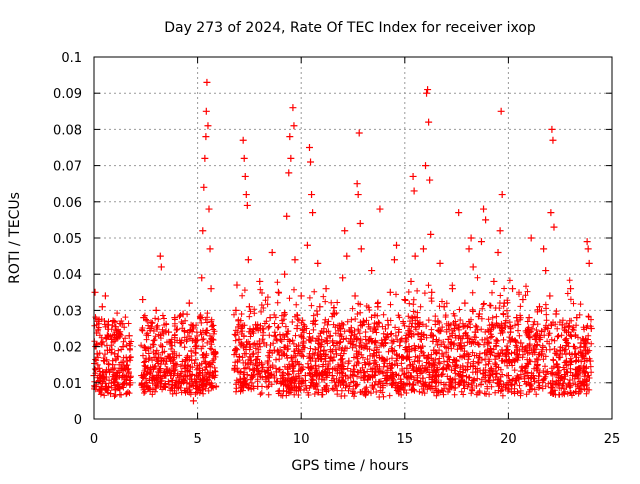 Image resolution: width=640 pixels, height=484 pixels. I want to click on x-tick-label: 0, so click(94, 439).